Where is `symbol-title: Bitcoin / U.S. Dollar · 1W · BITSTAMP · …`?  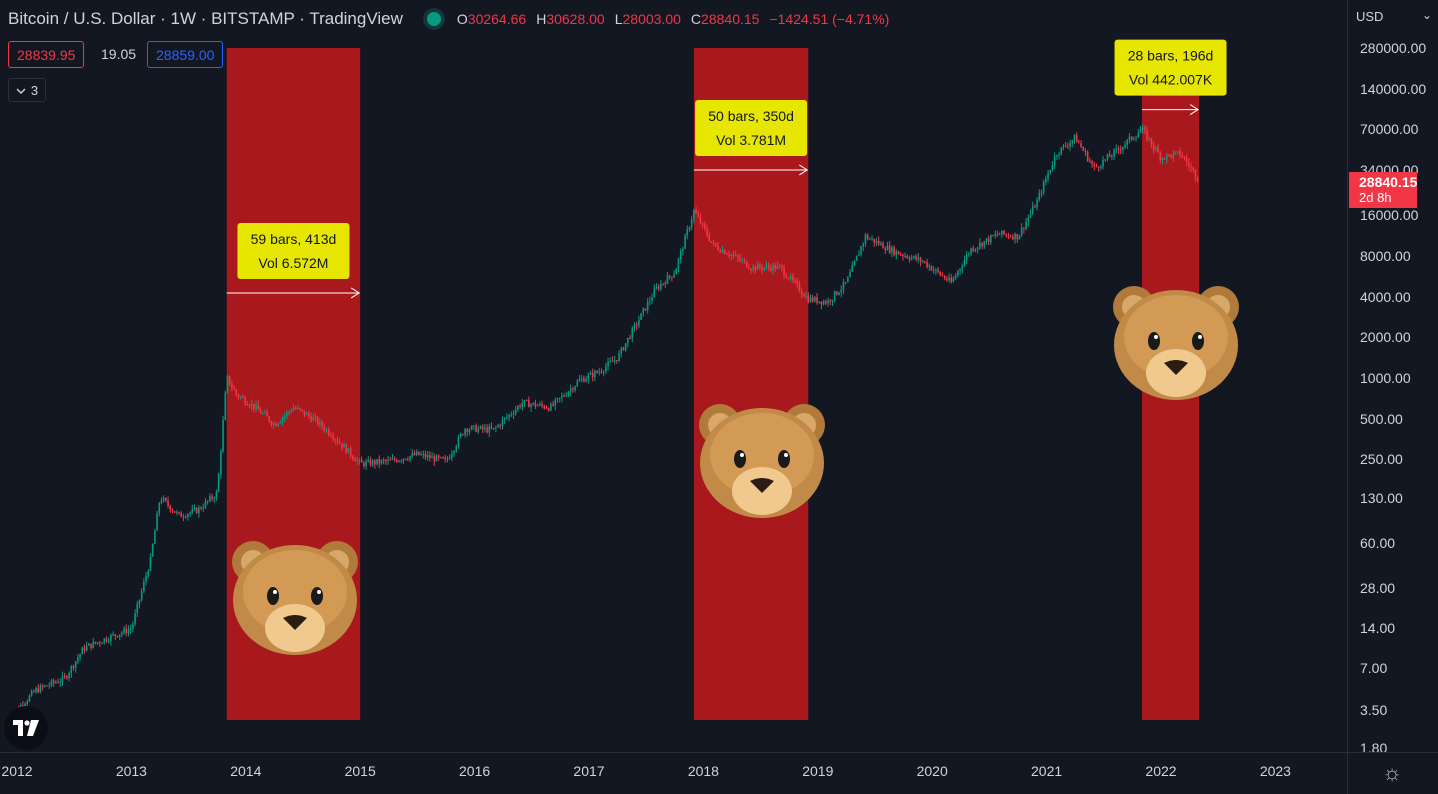 symbol-title: Bitcoin / U.S. Dollar · 1W · BITSTAMP · … is located at coordinates (205, 18).